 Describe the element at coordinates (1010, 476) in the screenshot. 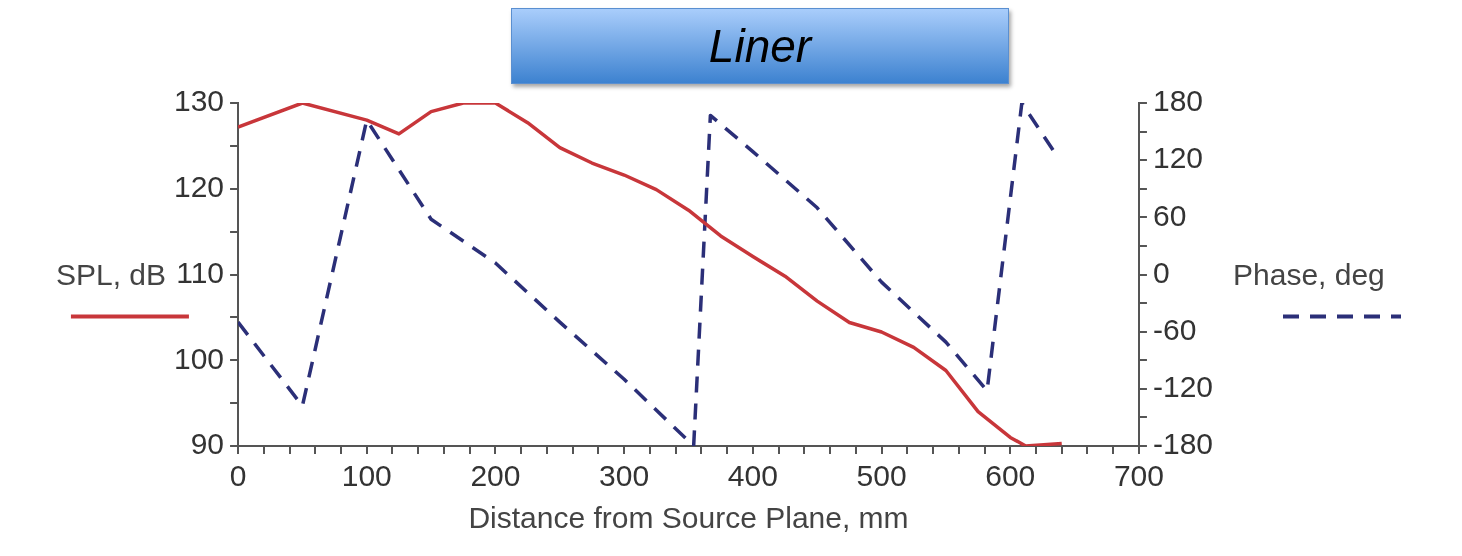

I see `x-tick-label: 600` at that location.